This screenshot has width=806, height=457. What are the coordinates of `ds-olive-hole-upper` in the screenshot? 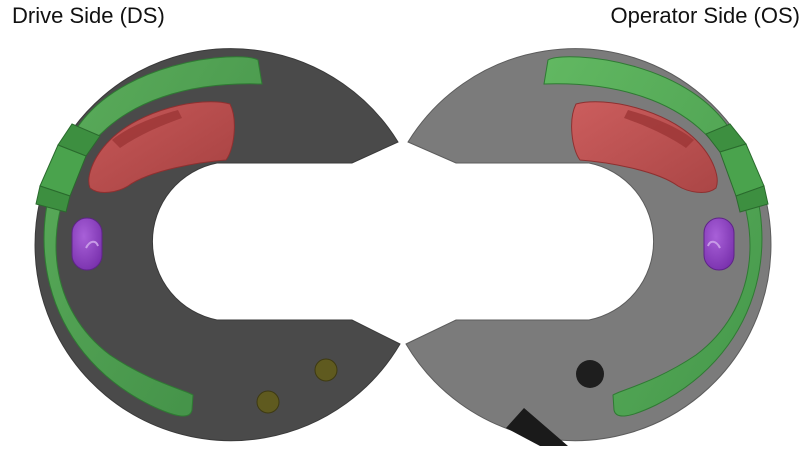 It's located at (326, 370).